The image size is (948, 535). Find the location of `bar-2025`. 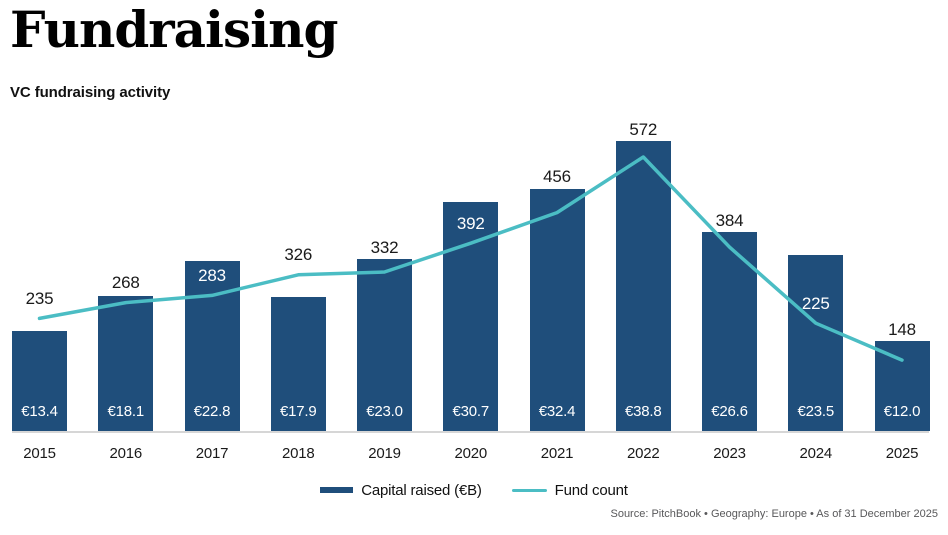

bar-2025 is located at coordinates (902, 386).